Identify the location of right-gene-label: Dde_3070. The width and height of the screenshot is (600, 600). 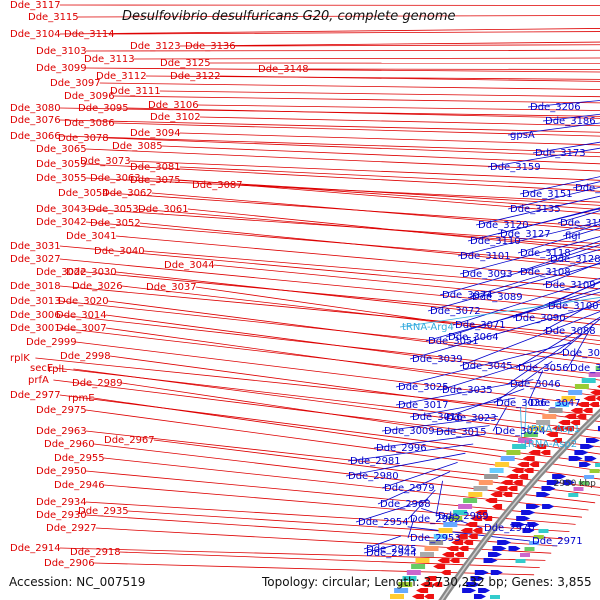
(585, 368).